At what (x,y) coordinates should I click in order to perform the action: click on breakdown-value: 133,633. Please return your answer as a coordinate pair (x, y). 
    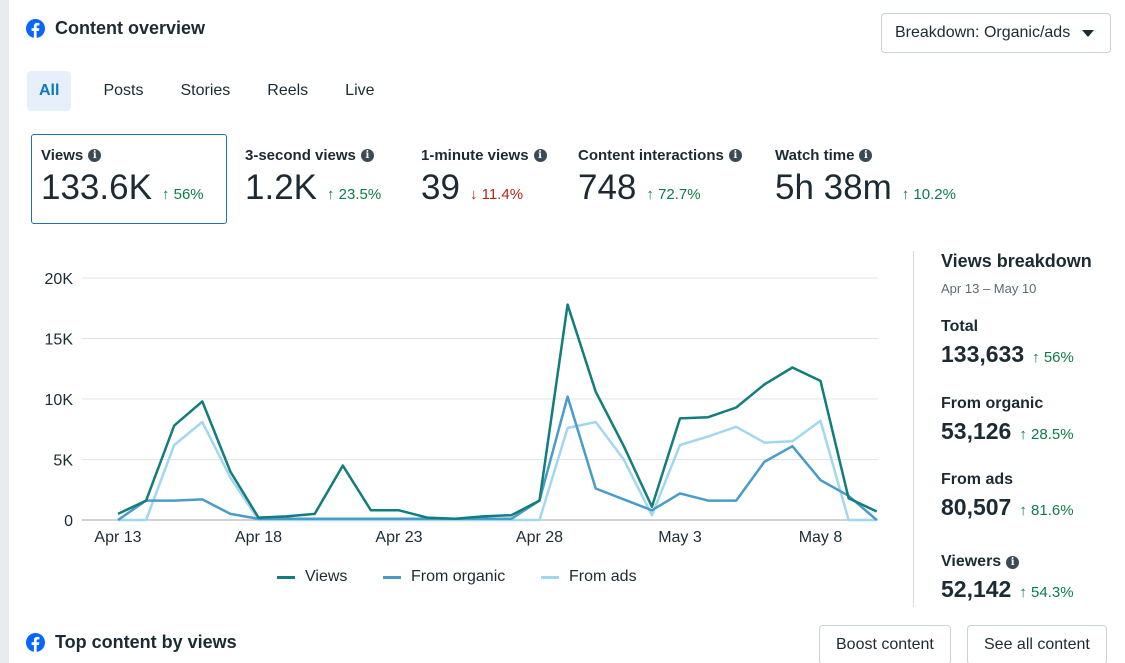
    Looking at the image, I should click on (983, 354).